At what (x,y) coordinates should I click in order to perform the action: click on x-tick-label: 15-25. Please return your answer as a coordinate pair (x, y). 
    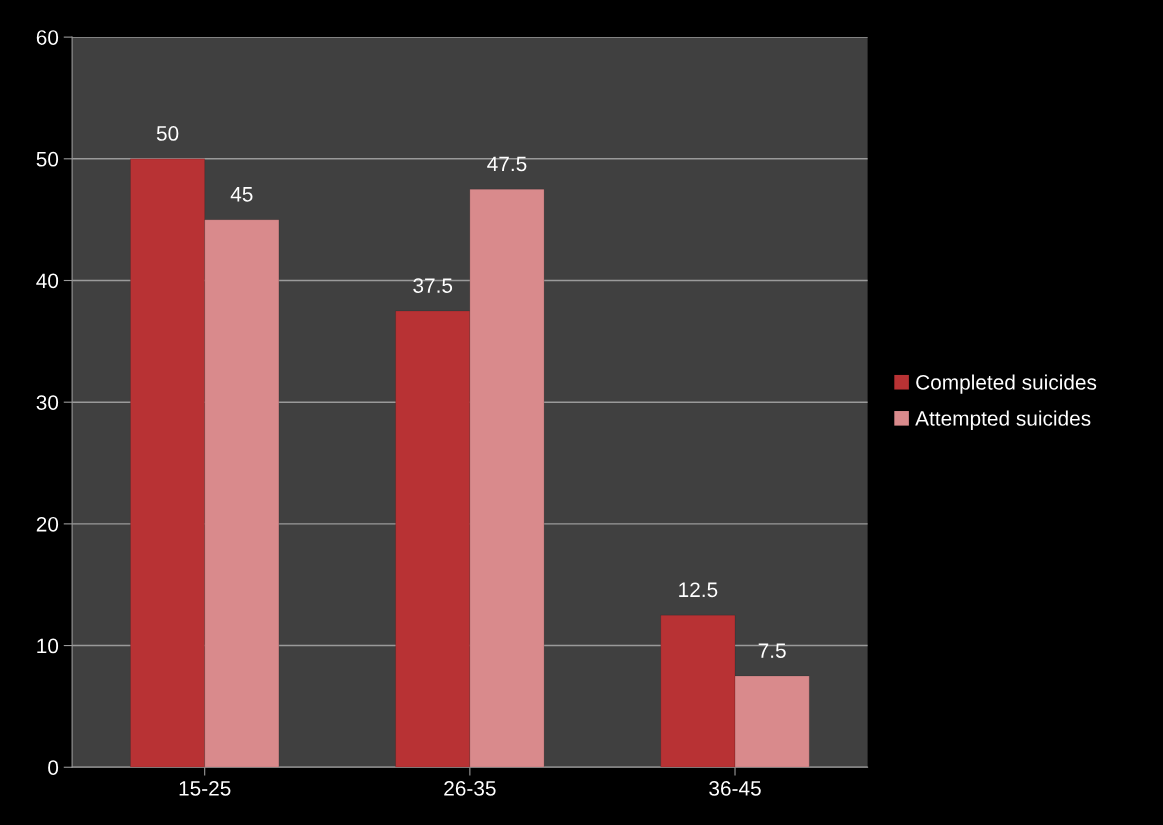
    Looking at the image, I should click on (205, 788).